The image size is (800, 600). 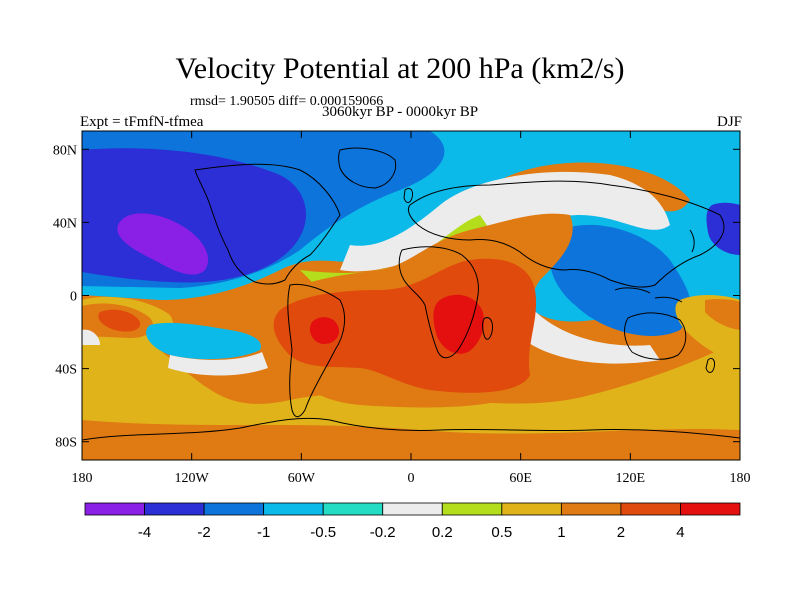 What do you see at coordinates (680, 532) in the screenshot?
I see `colorbar-label: 4` at bounding box center [680, 532].